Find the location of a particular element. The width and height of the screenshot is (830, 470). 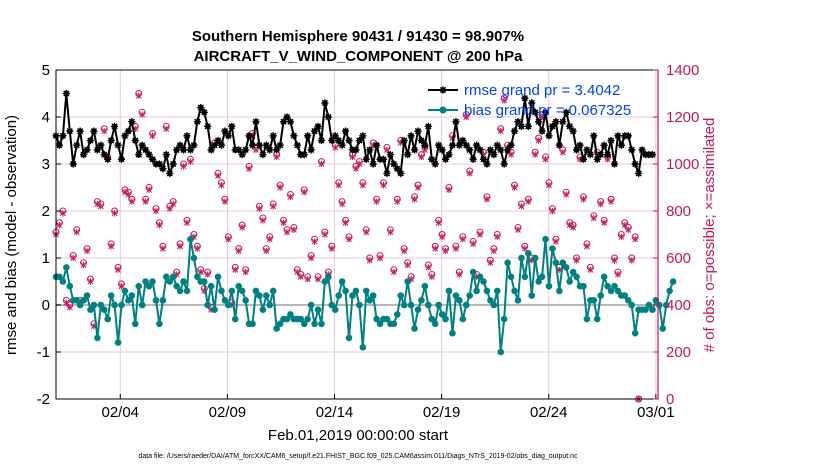

x-tick-label: 02/09 is located at coordinates (228, 412).